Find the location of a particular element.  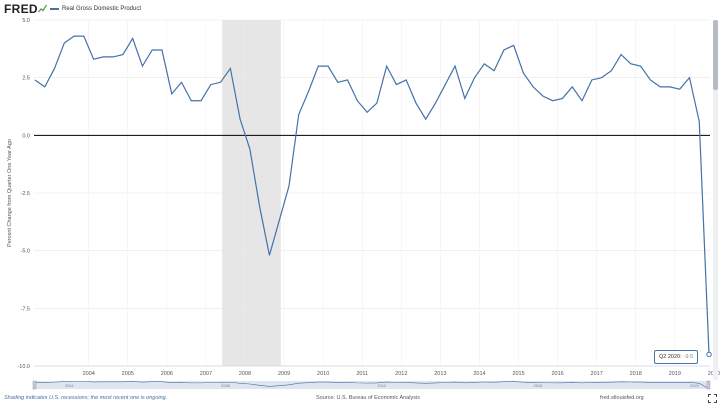

y-tick-label: 5.0 is located at coordinates (26, 21).